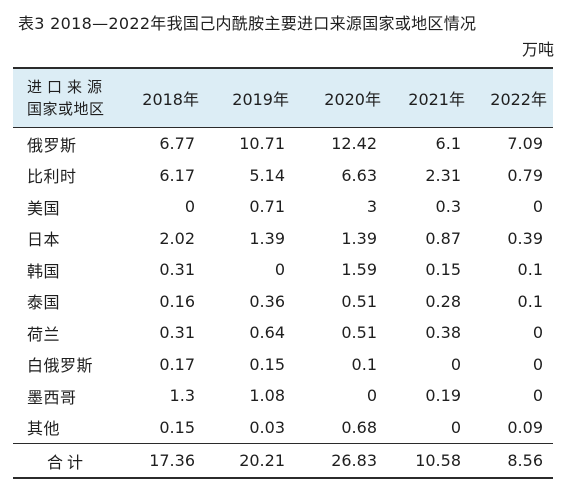 The width and height of the screenshot is (566, 488). Describe the element at coordinates (525, 175) in the screenshot. I see `import-volume-cell: 0.79` at that location.